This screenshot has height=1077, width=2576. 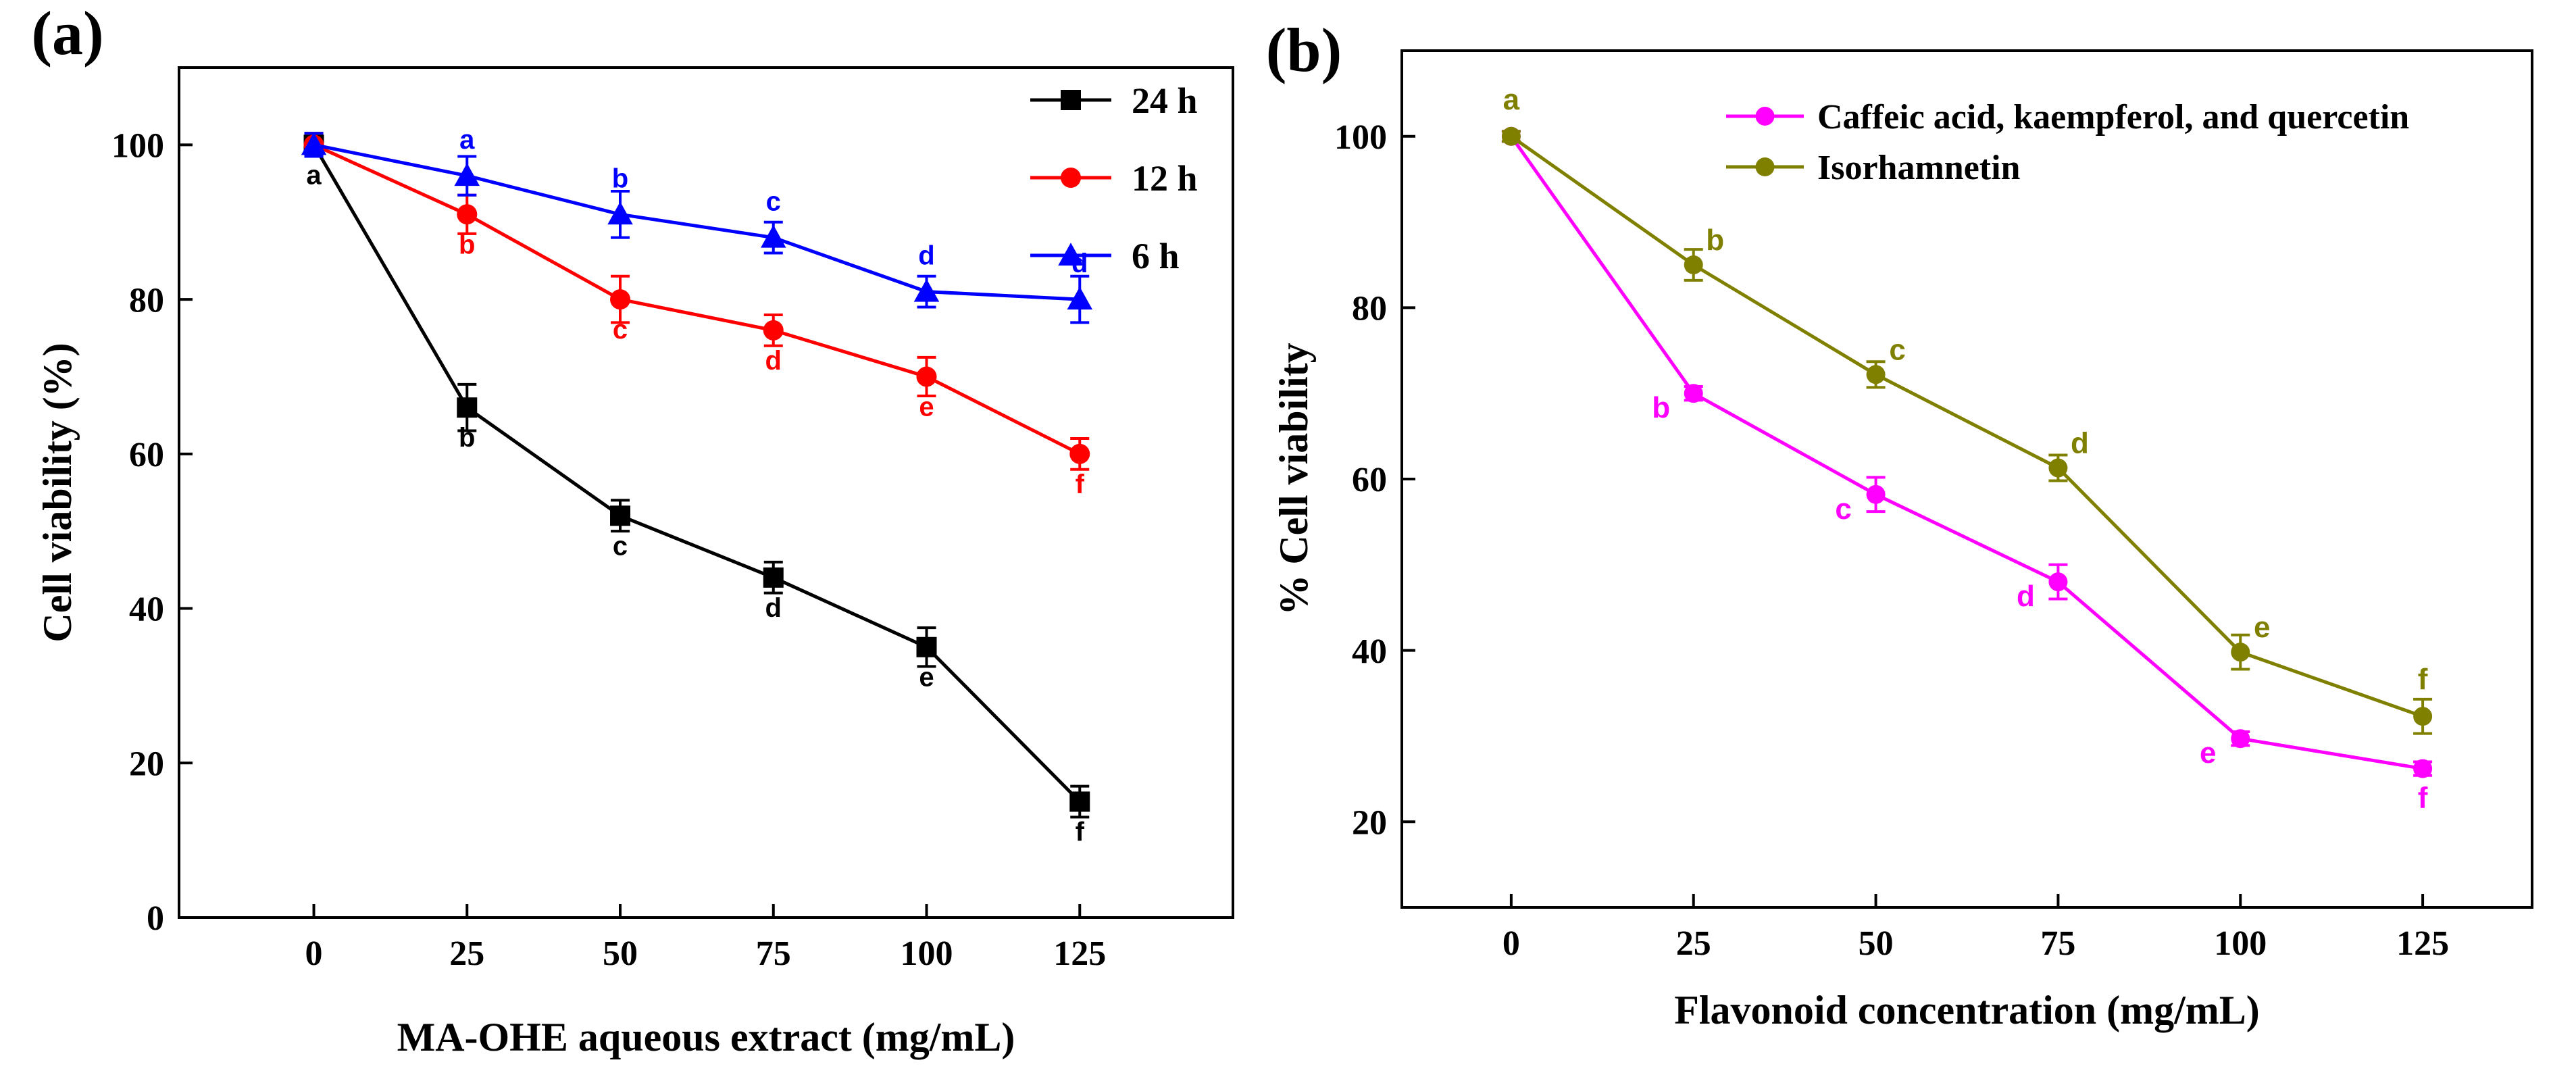 I want to click on legend-label: 6 h, so click(x=1156, y=256).